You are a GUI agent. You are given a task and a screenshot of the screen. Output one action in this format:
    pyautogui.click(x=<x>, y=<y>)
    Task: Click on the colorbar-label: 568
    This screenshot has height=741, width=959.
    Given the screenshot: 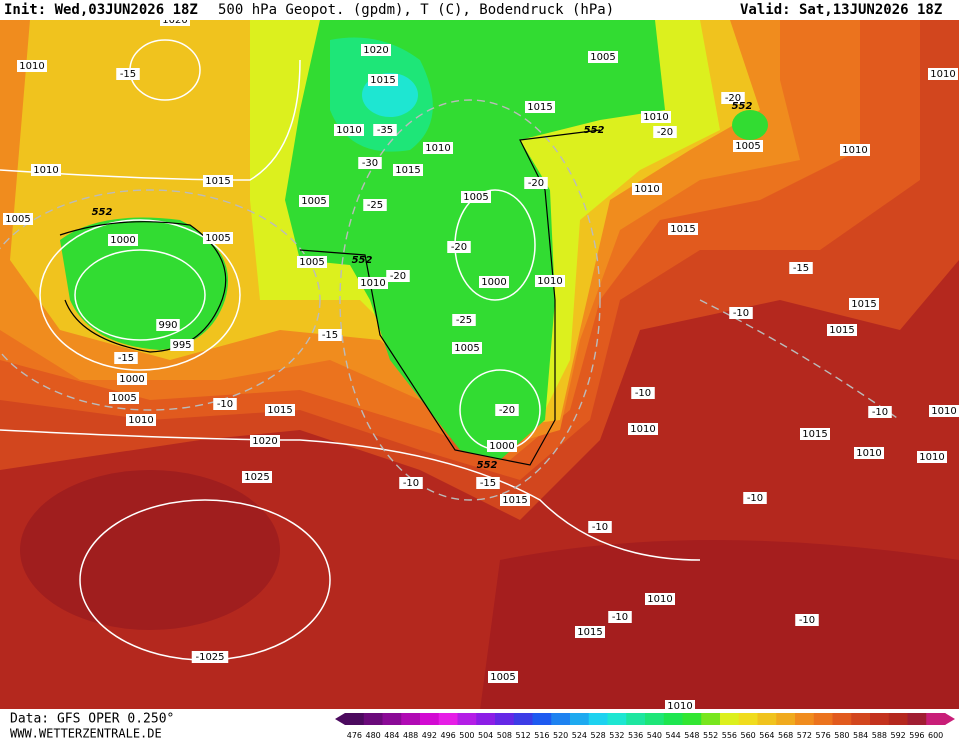 What is the action you would take?
    pyautogui.click(x=785, y=735)
    